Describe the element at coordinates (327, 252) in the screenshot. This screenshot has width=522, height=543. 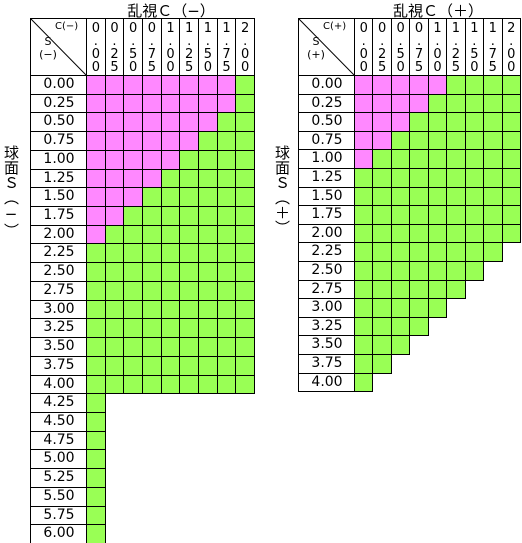
I see `row-label: 2.25` at that location.